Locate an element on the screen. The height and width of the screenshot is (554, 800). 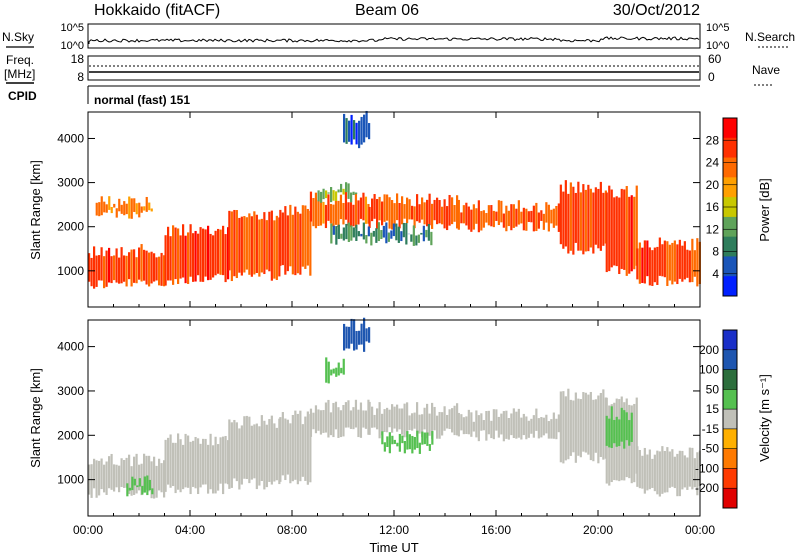
velocity-colorbar-tick-label: -200 is located at coordinates (707, 488).